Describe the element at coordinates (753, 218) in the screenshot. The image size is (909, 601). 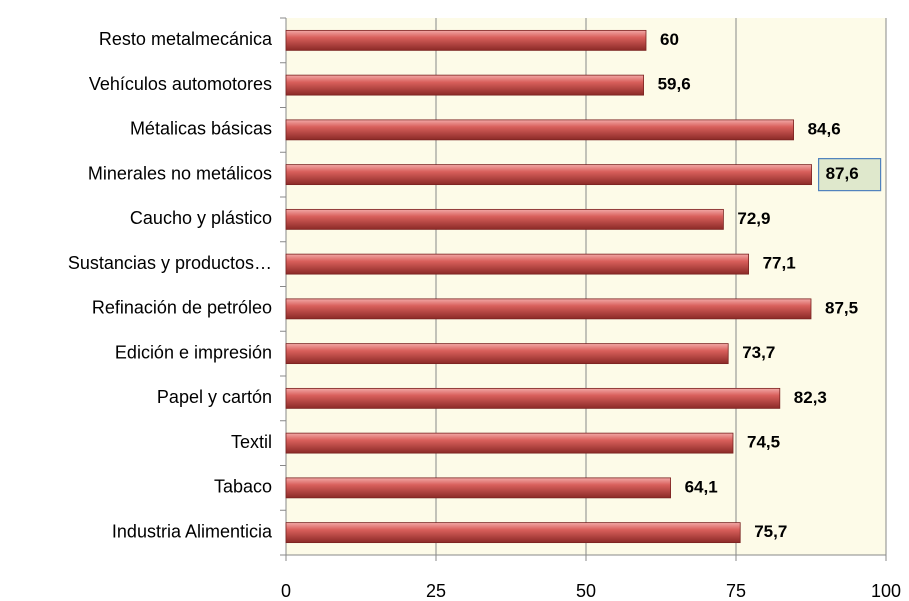
I see `value-label: 72,9` at that location.